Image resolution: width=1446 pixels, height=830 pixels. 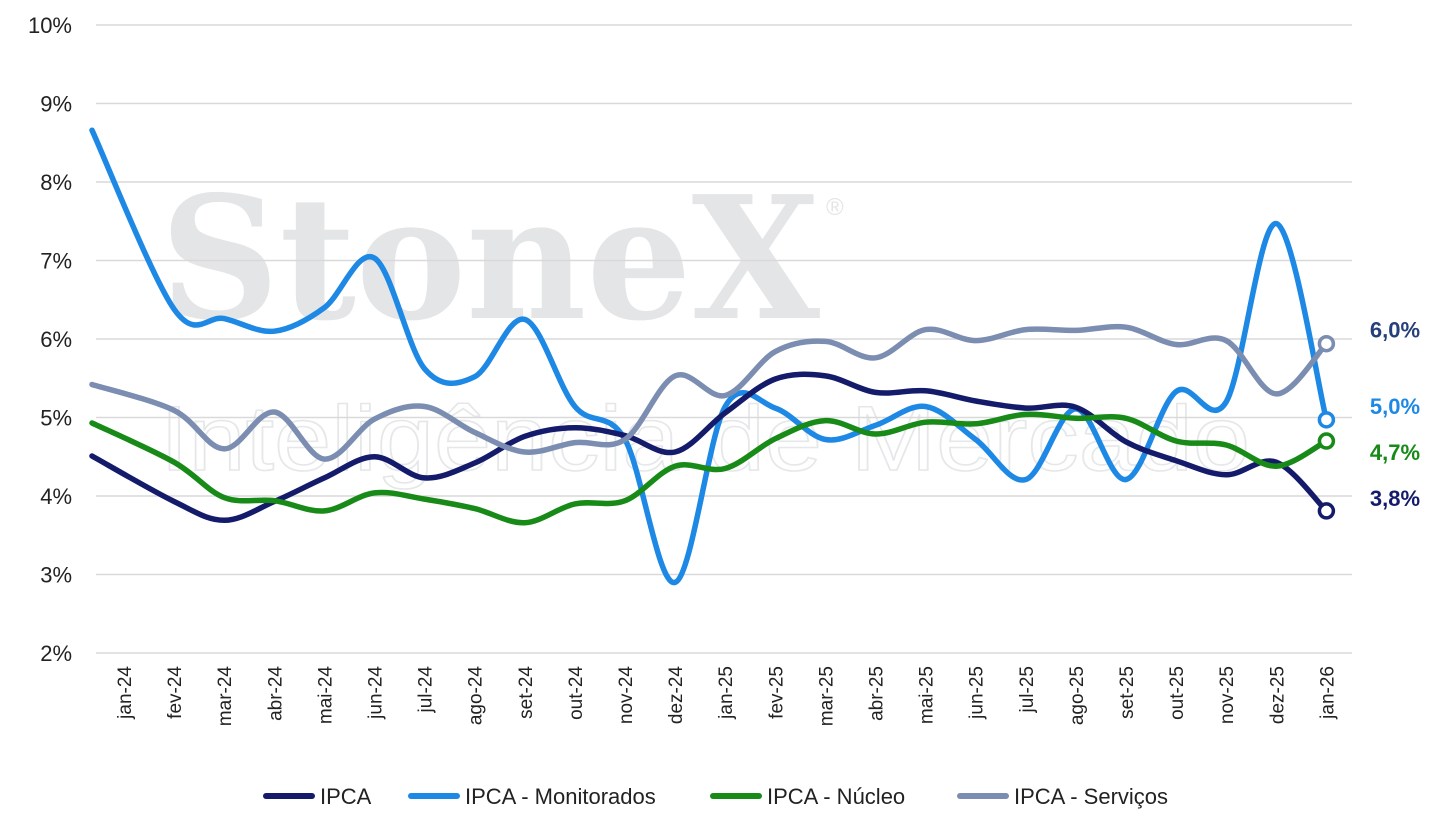 What do you see at coordinates (676, 695) in the screenshot?
I see `x-tick-label: dez-24` at bounding box center [676, 695].